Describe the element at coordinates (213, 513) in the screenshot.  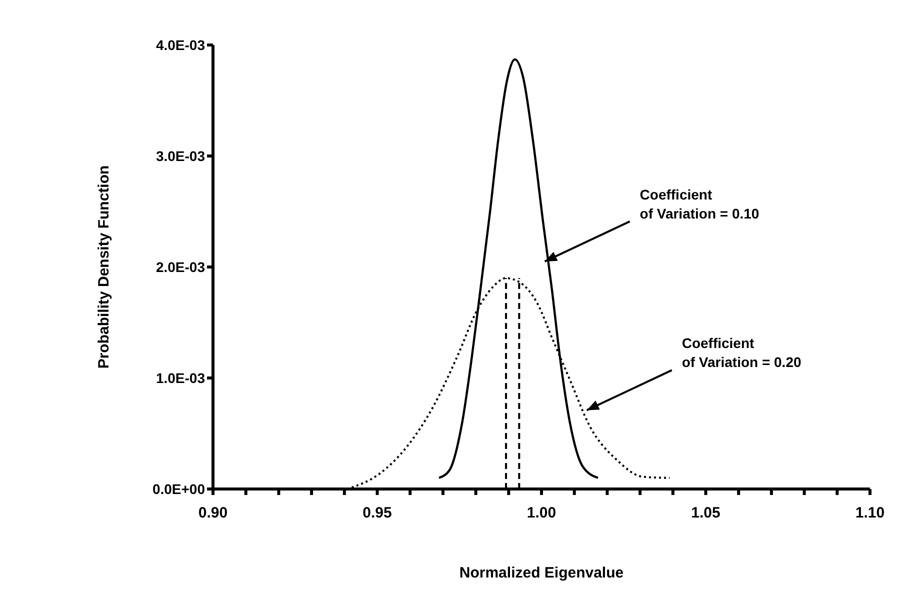
I see `x-tick-label: 0.90` at that location.